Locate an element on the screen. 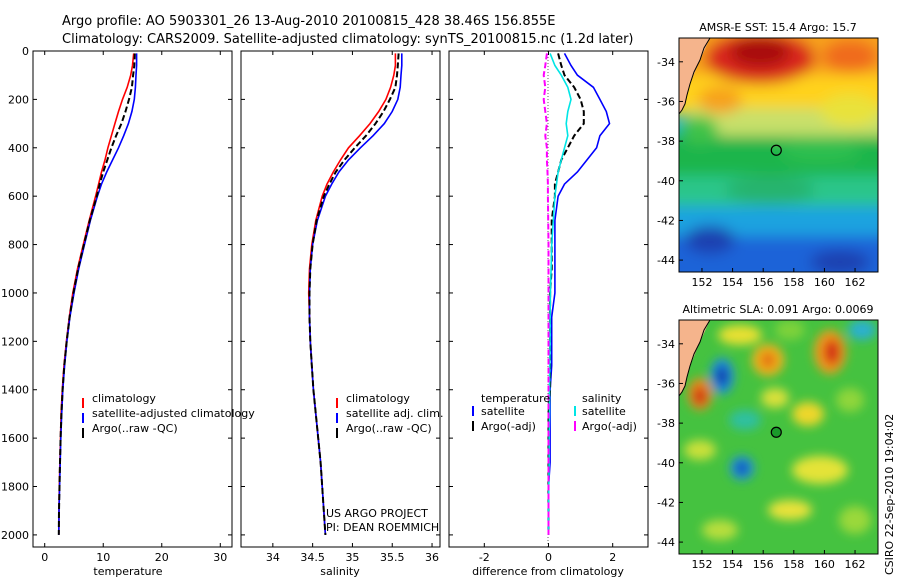 This screenshot has width=900, height=580. x-tick-label: 34 is located at coordinates (273, 557).